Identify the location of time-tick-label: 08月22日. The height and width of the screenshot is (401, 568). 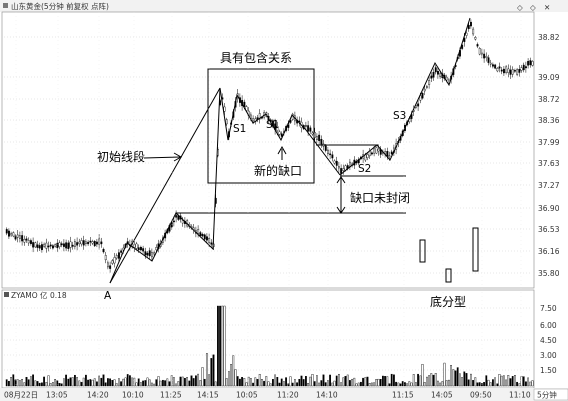
(21, 395).